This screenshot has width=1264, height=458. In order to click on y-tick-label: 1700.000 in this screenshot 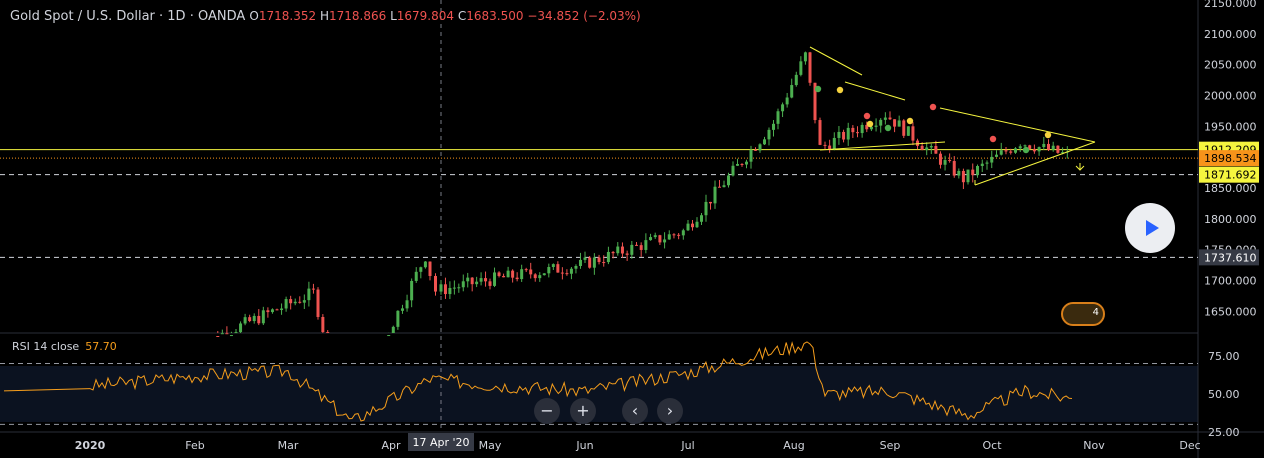, I will do `click(1230, 281)`.